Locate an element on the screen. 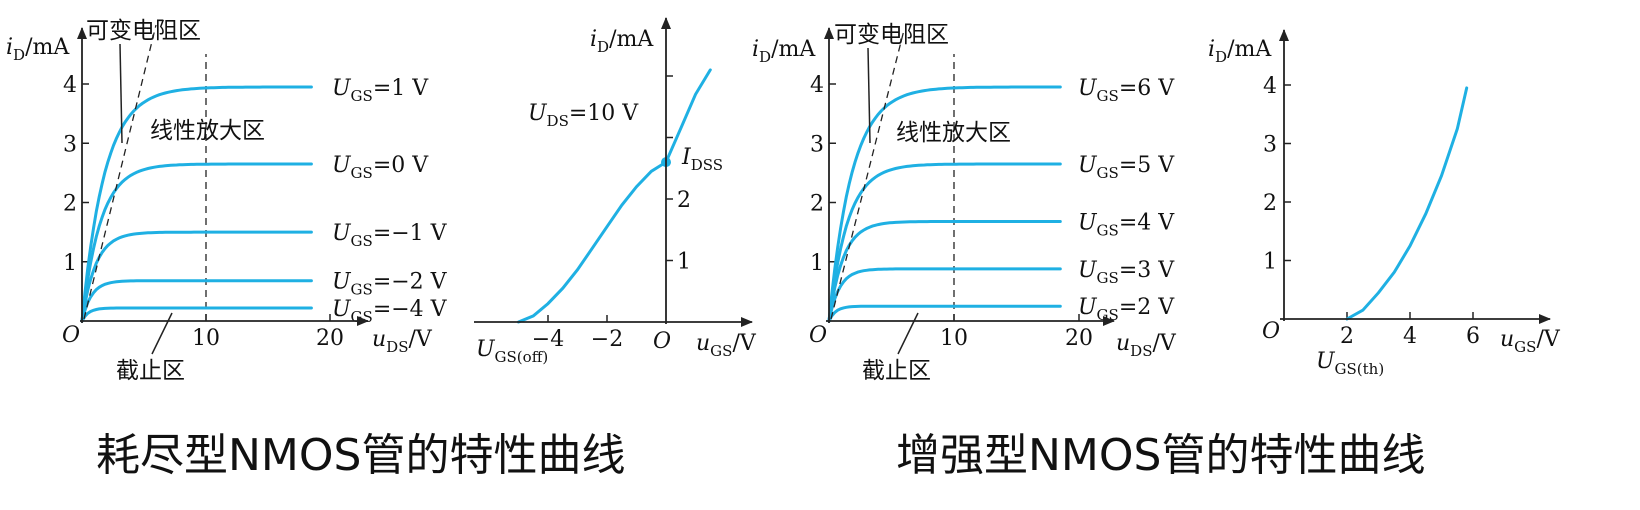  p3-y-tick-label: 2 is located at coordinates (817, 204).